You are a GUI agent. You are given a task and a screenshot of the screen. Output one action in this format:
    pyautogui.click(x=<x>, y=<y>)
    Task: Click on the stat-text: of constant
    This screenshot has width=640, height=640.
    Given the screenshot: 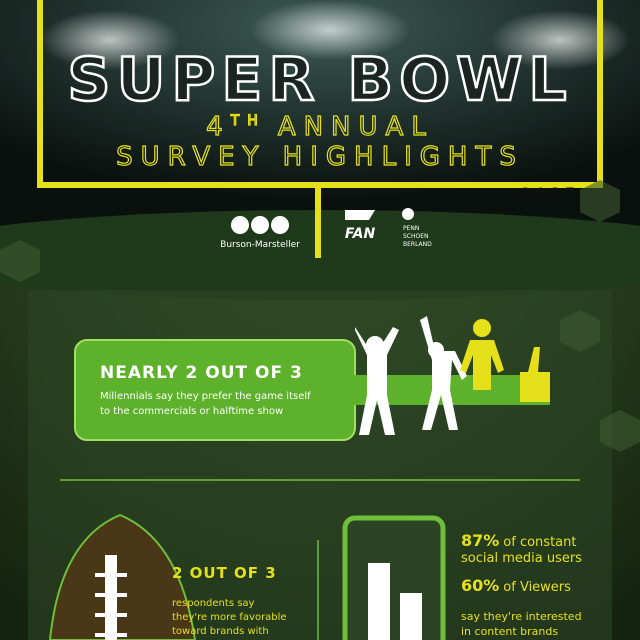 What is the action you would take?
    pyautogui.click(x=539, y=542)
    